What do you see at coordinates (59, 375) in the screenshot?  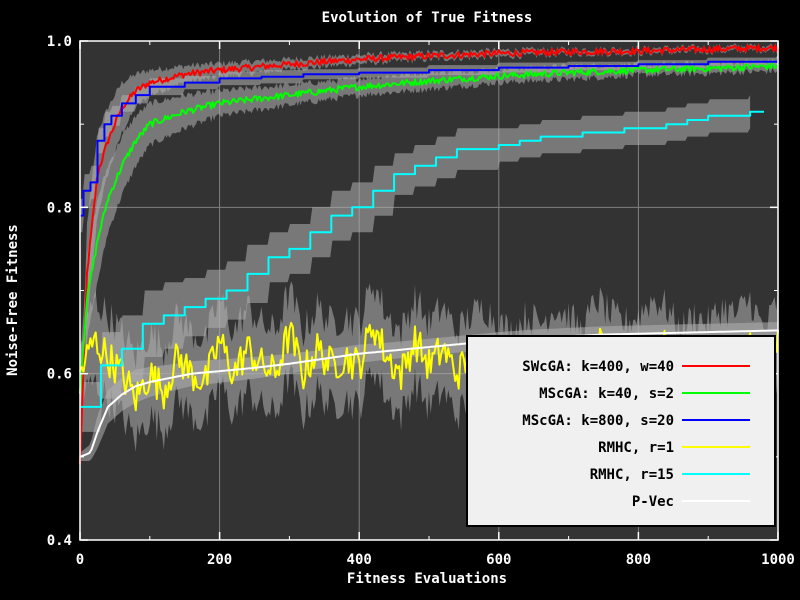 I see `y-tick-label: 0.6` at bounding box center [59, 375].